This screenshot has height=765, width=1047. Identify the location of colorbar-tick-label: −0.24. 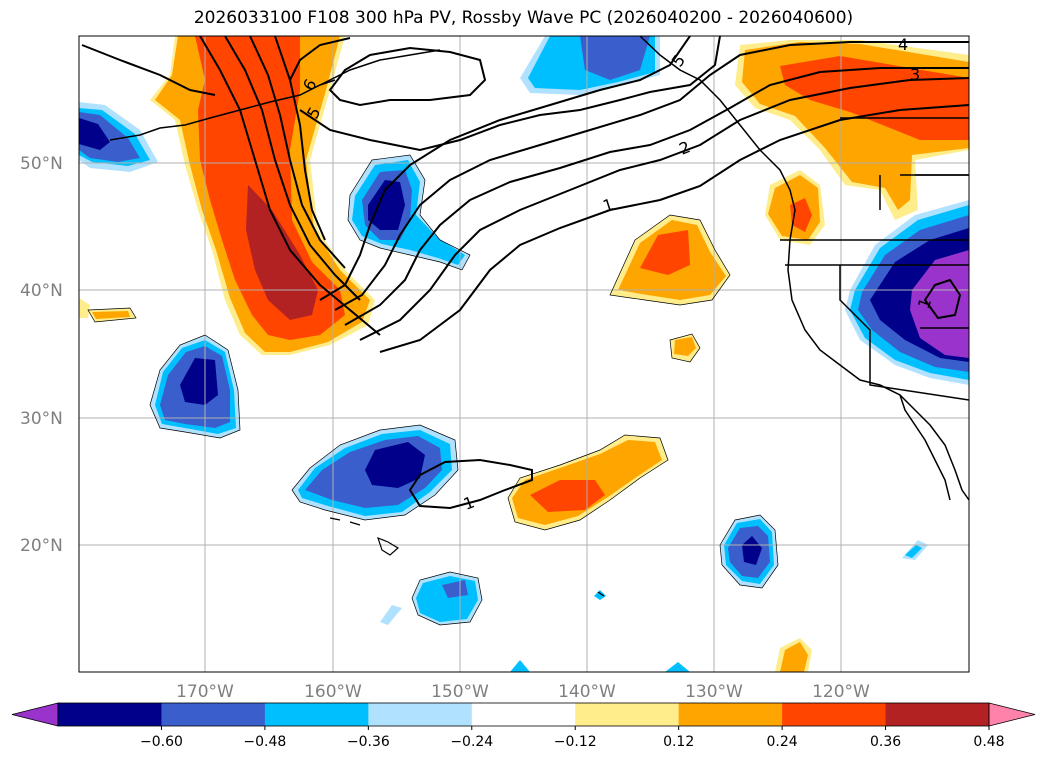
(471, 742).